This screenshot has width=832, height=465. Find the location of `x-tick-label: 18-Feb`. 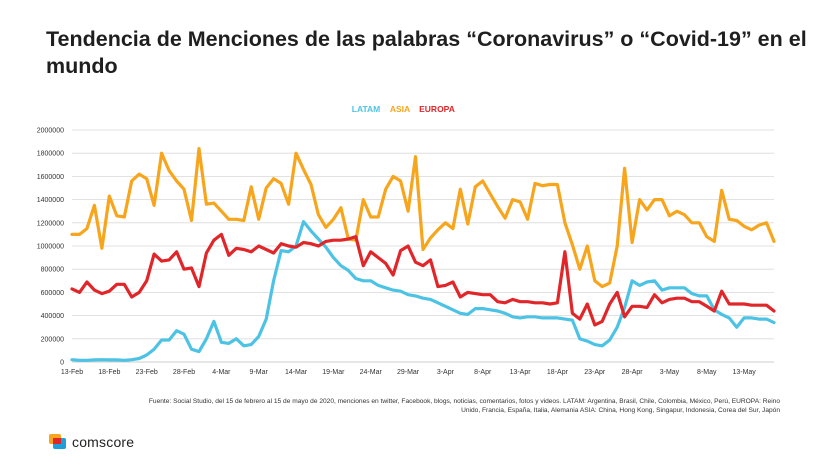

x-tick-label: 18-Feb is located at coordinates (109, 372).